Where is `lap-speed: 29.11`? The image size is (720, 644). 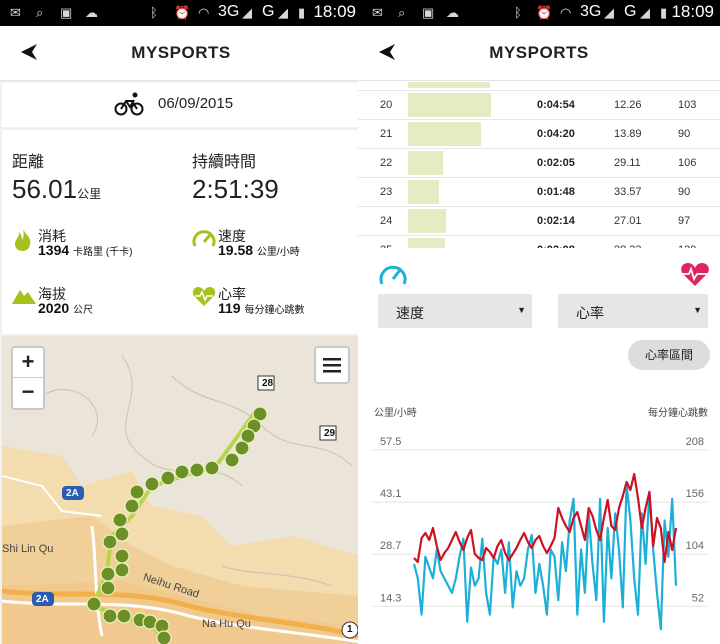
lap-speed: 29.11 is located at coordinates (627, 163).